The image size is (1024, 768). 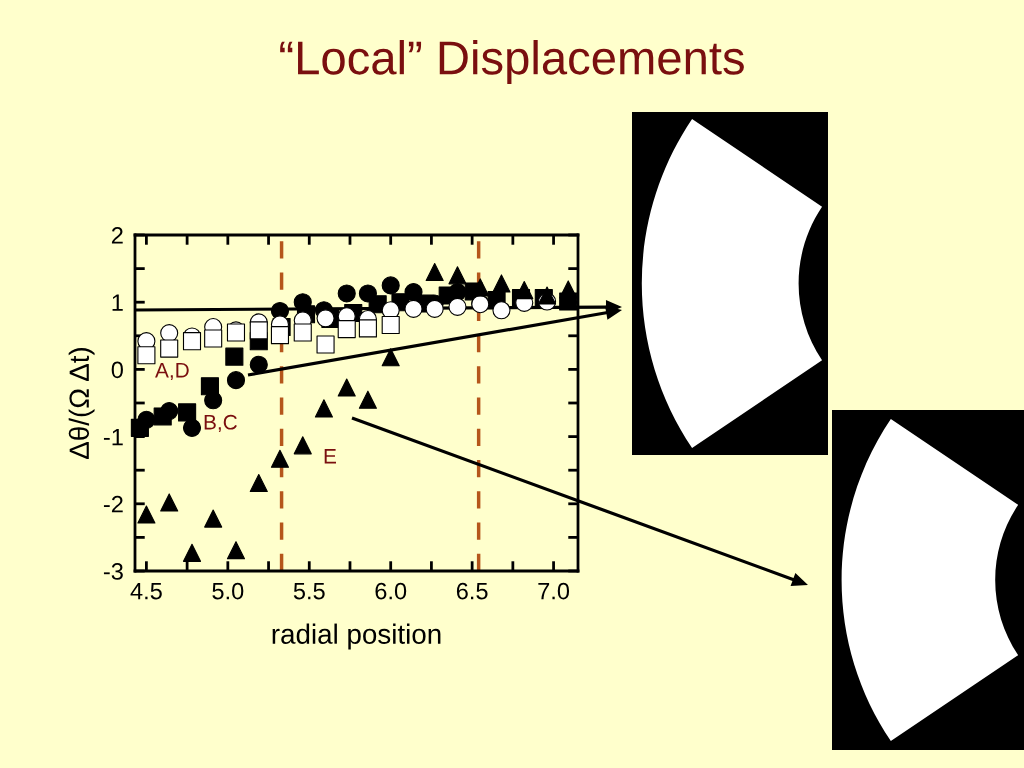 What do you see at coordinates (113, 571) in the screenshot?
I see `y-tick-label: -3` at bounding box center [113, 571].